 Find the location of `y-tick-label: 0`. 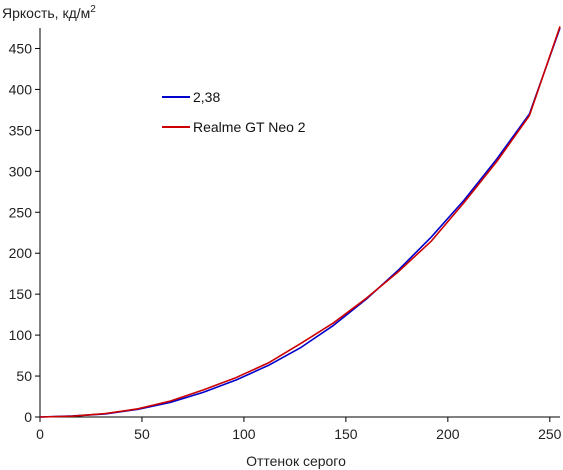

y-tick-label: 0 is located at coordinates (28, 417).